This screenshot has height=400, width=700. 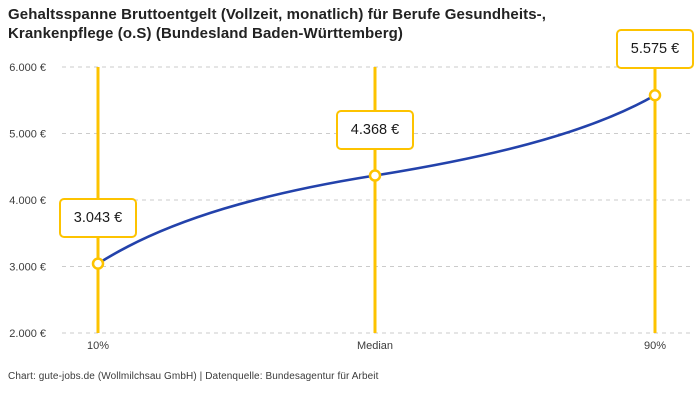 What do you see at coordinates (98, 346) in the screenshot?
I see `x-axis-label-10pct: 10%` at bounding box center [98, 346].